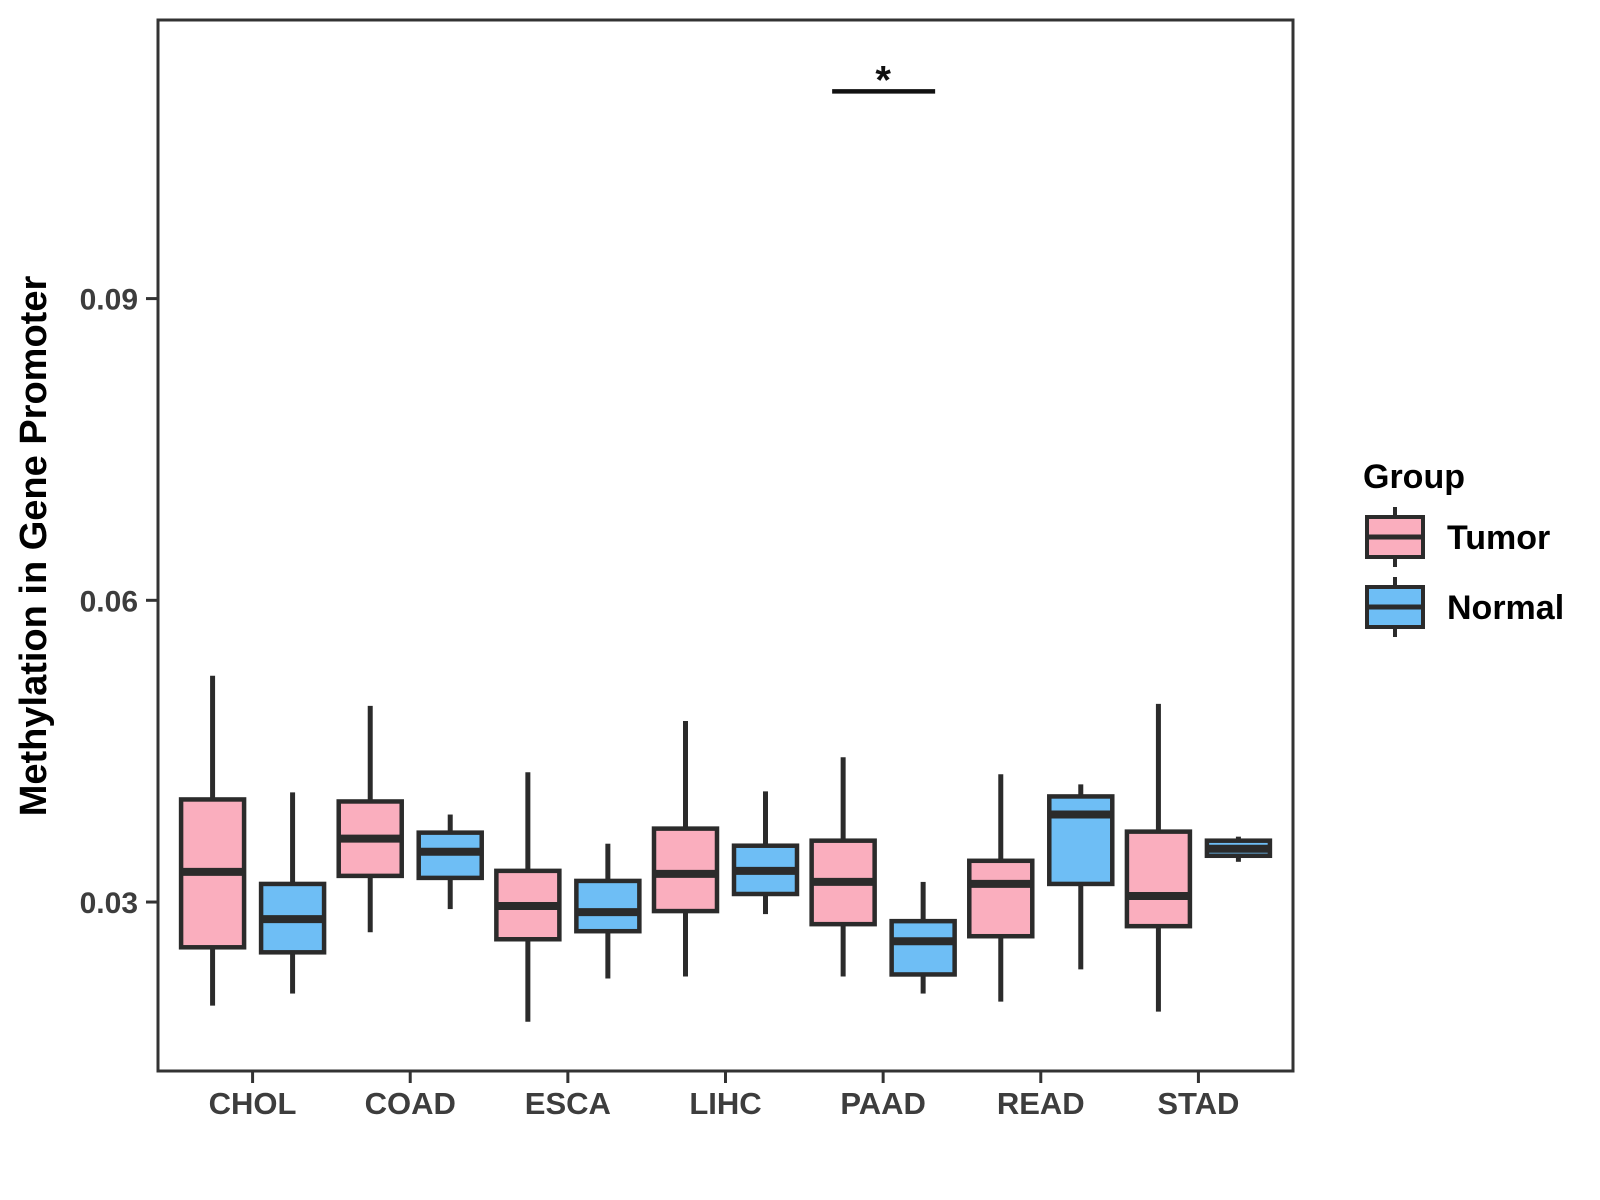 The image size is (1600, 1200). I want to click on box-coad-tumor, so click(370, 819).